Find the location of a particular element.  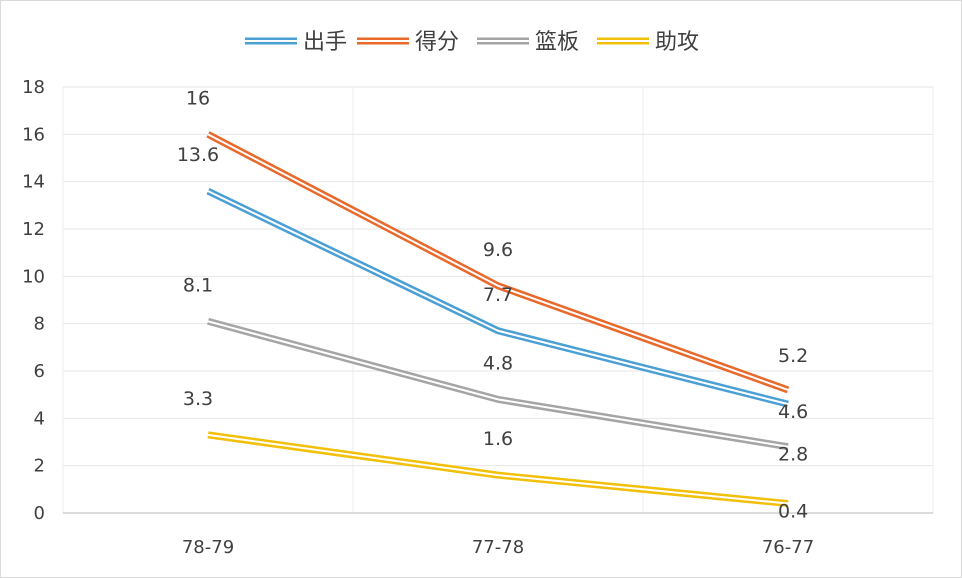

y-tick-label-18: 18 is located at coordinates (33, 87).